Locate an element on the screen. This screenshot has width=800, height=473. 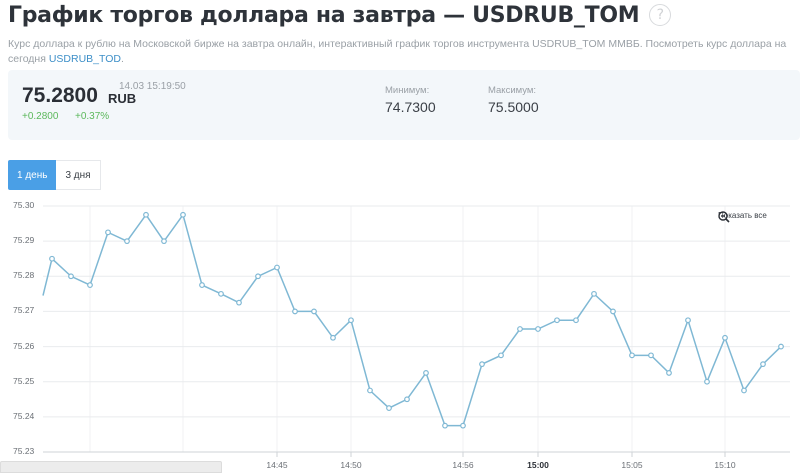
tab-3-days: 3 дня is located at coordinates (78, 175).